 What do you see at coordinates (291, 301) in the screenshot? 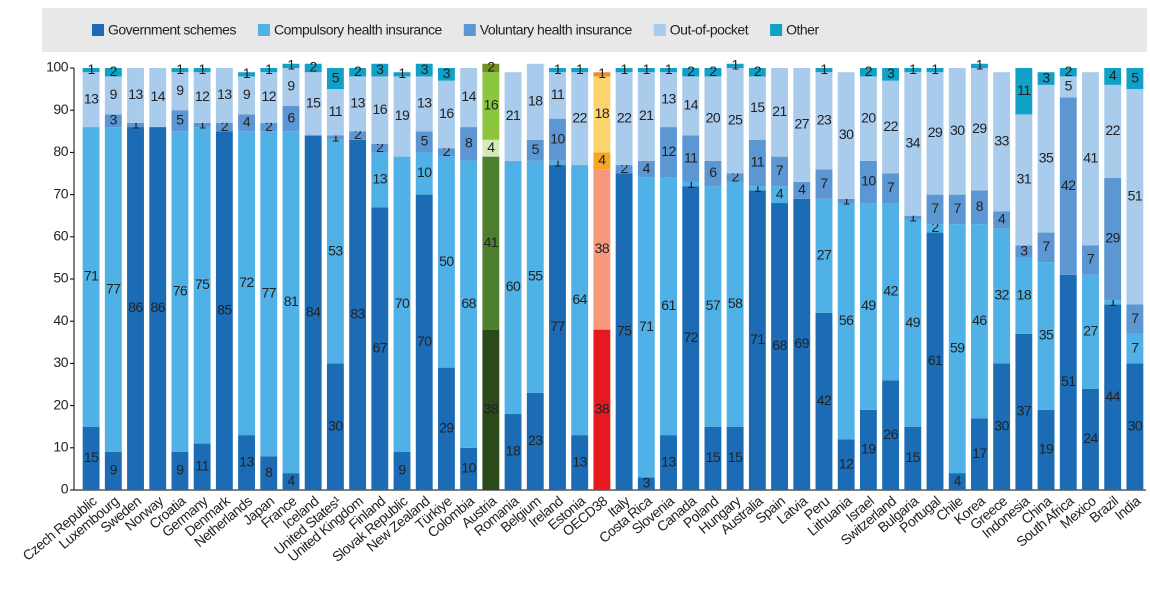
I see `value-label: 81` at bounding box center [291, 301].